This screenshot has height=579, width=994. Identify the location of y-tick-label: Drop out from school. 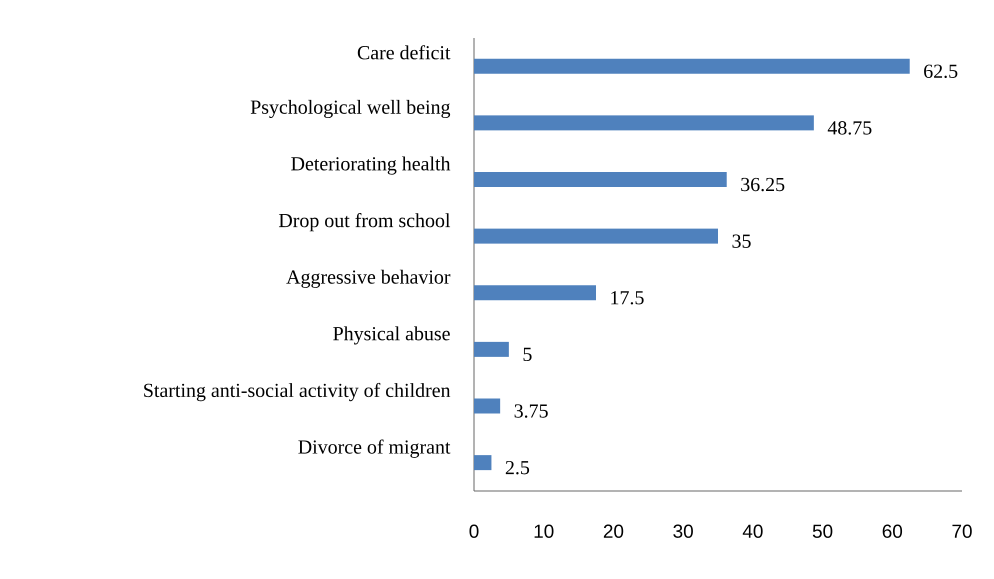
(364, 222).